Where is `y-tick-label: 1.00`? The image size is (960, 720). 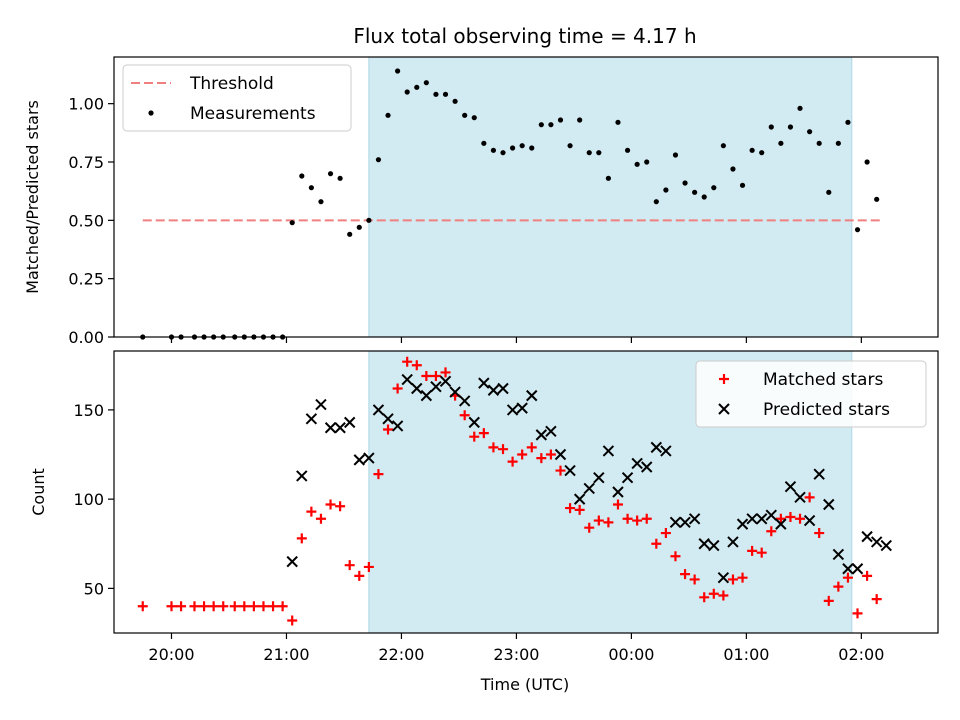
y-tick-label: 1.00 is located at coordinates (86, 104).